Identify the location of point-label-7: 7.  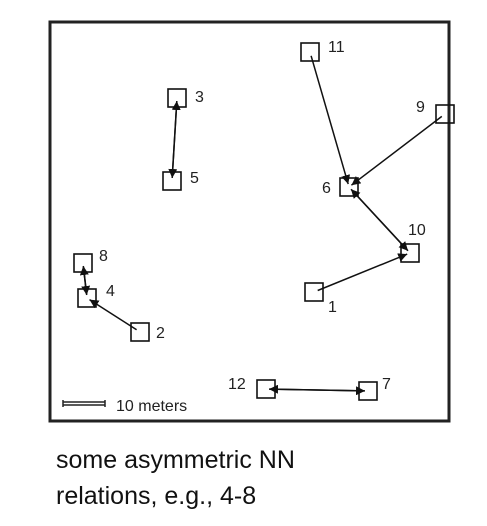
(386, 384).